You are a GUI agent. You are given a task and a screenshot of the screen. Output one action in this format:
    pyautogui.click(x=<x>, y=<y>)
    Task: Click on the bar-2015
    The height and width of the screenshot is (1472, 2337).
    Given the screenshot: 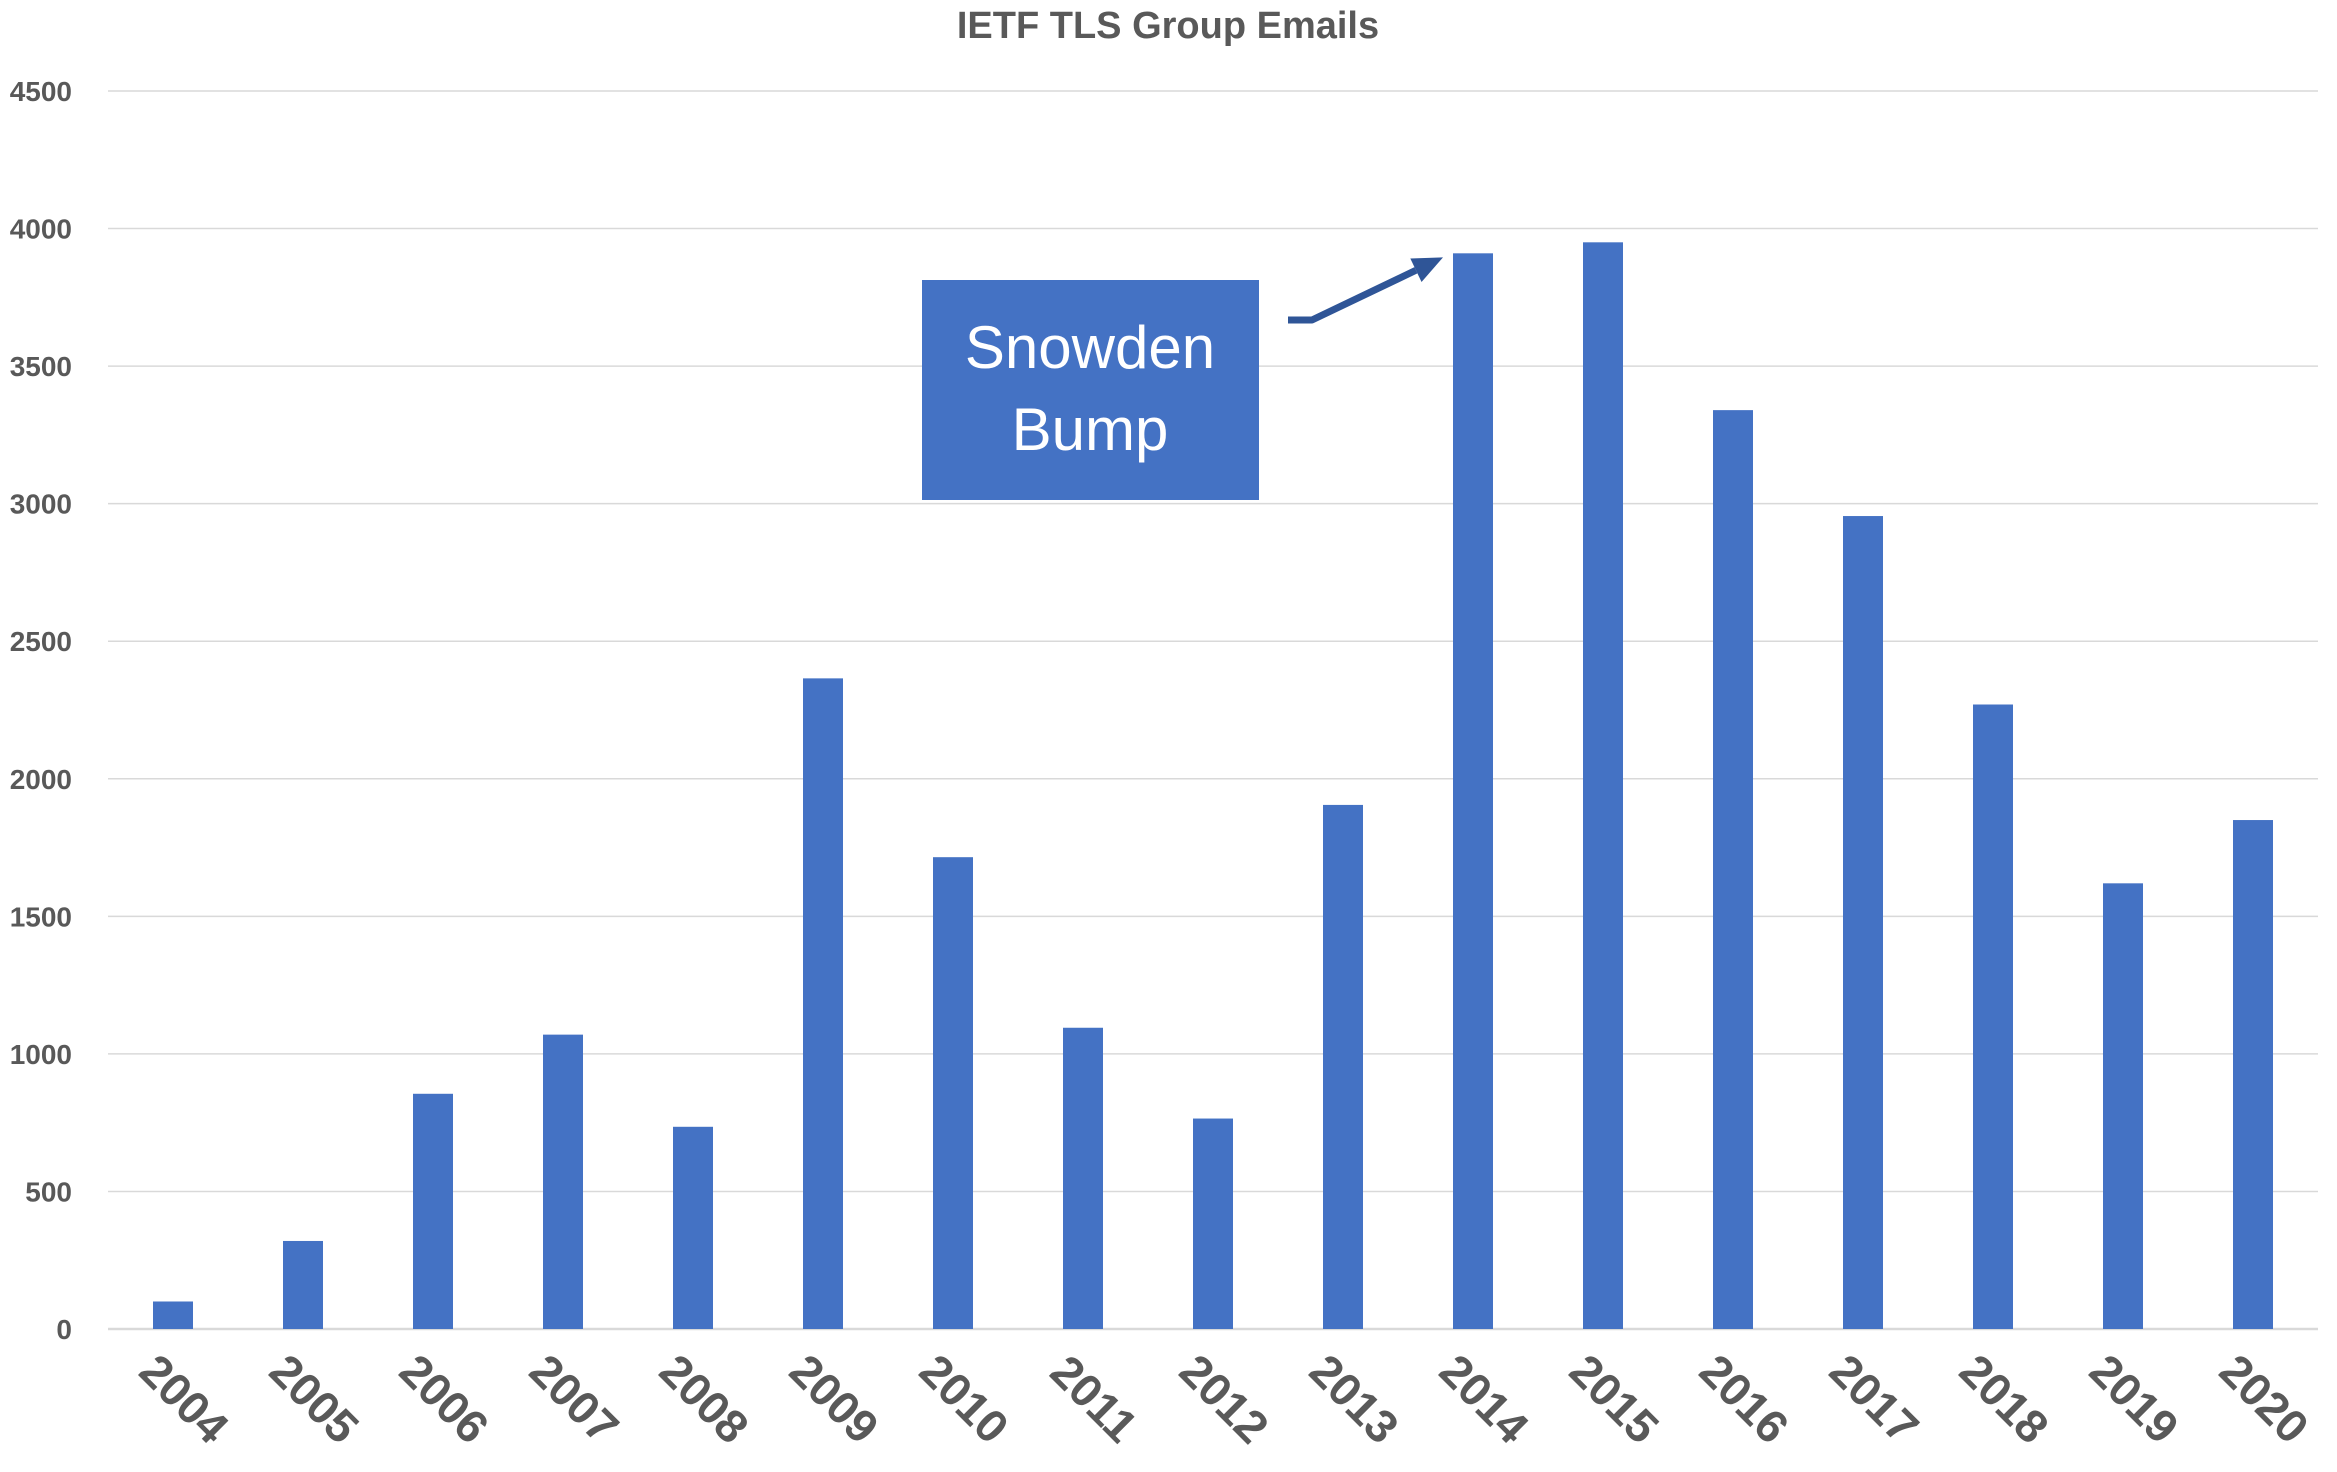 What is the action you would take?
    pyautogui.click(x=1603, y=785)
    